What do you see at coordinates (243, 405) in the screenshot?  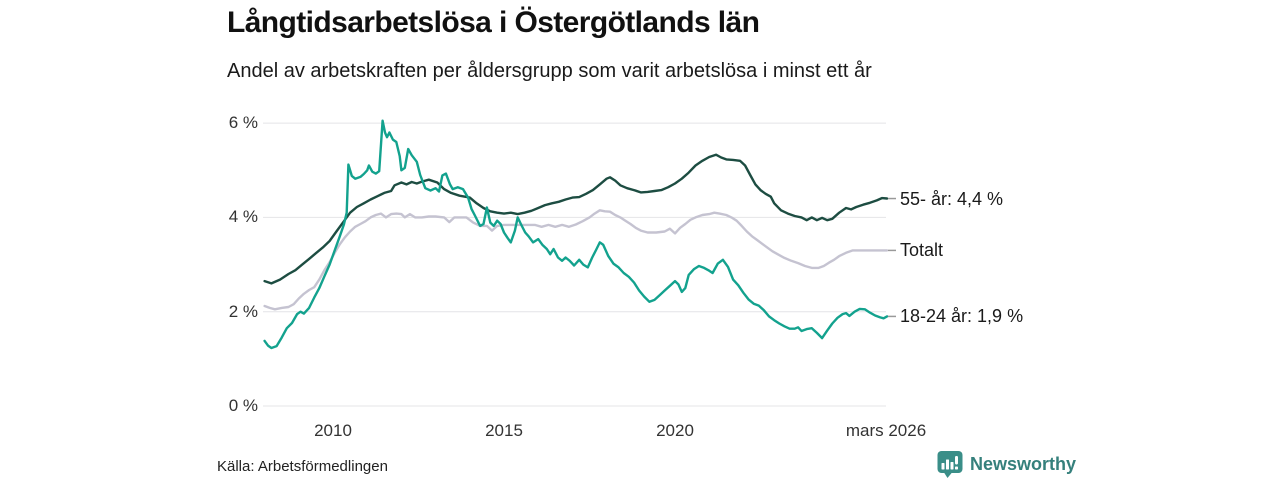 I see `y-axis-tick-0: 0 %` at bounding box center [243, 405].